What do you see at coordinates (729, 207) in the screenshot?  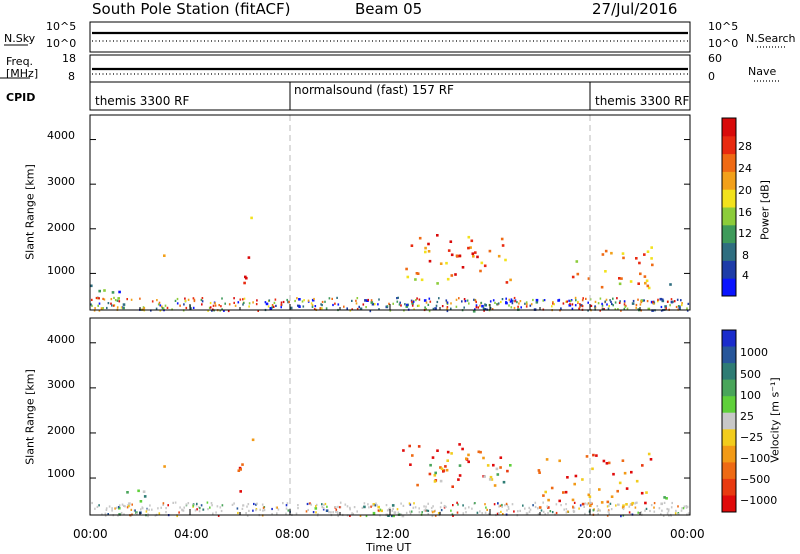 I see `power-colorbar-frame` at bounding box center [729, 207].